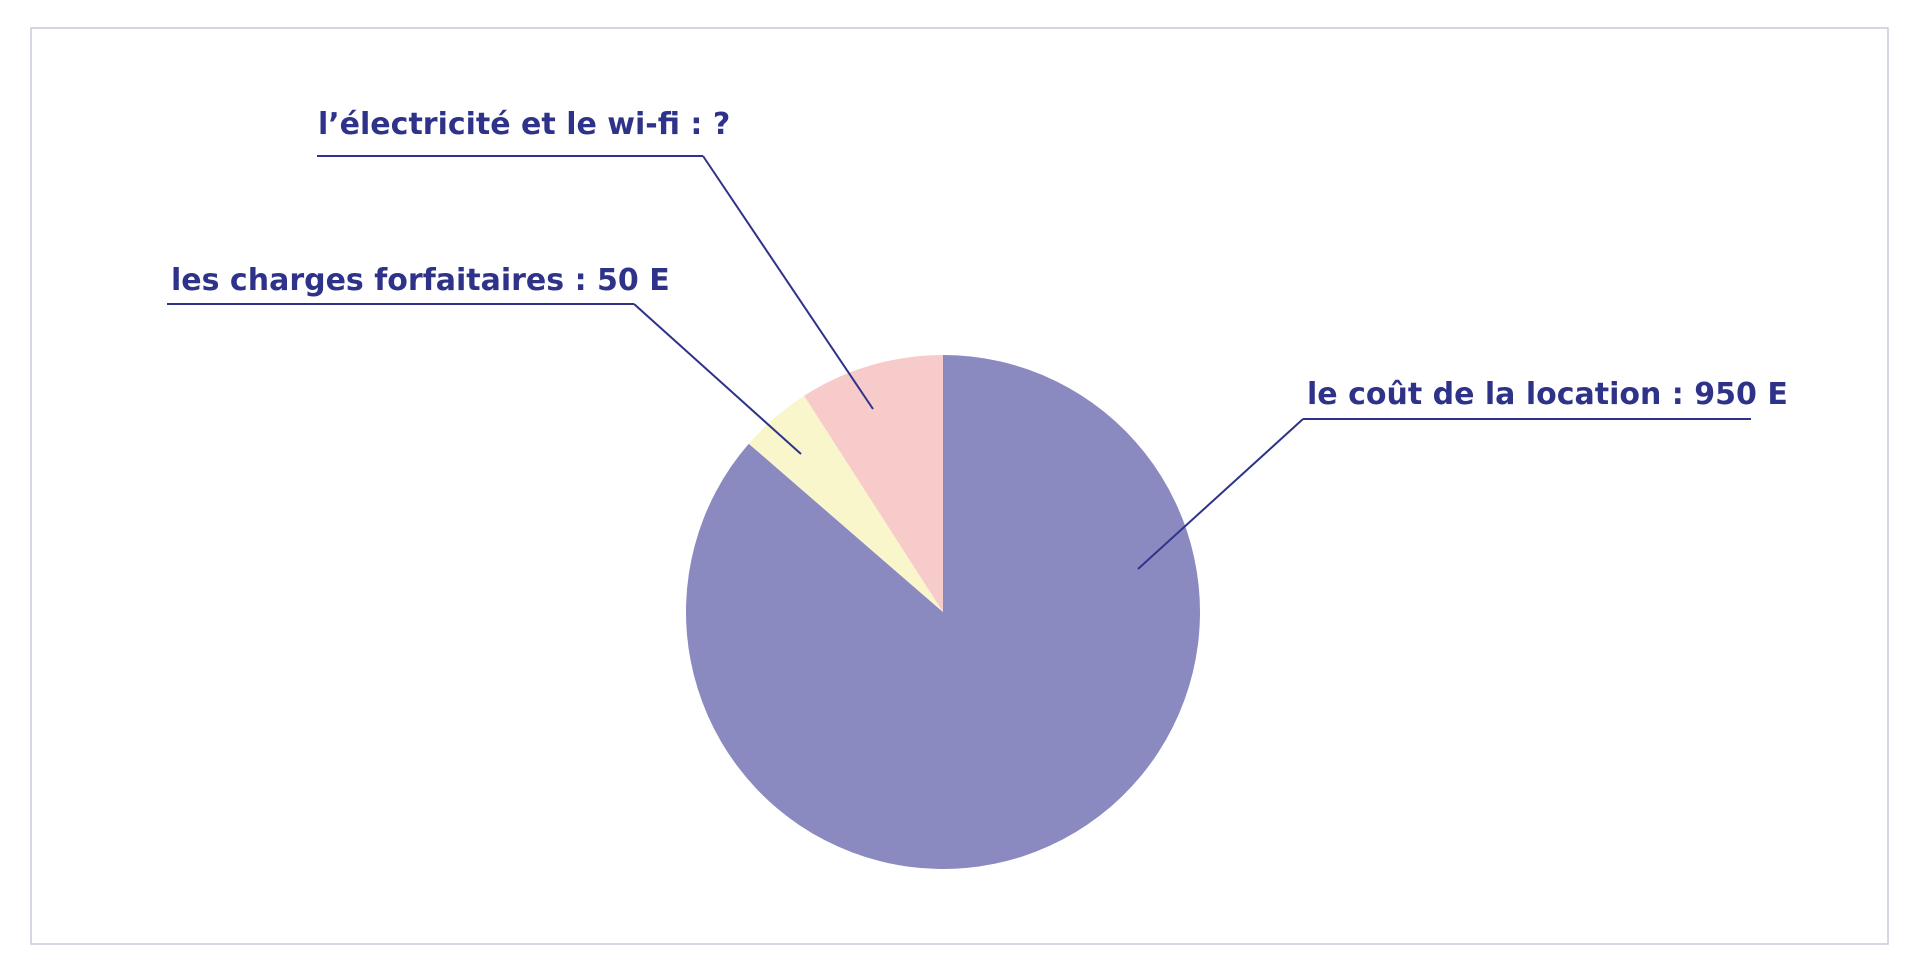 The image size is (1920, 974). I want to click on pie-slice, so click(873, 483).